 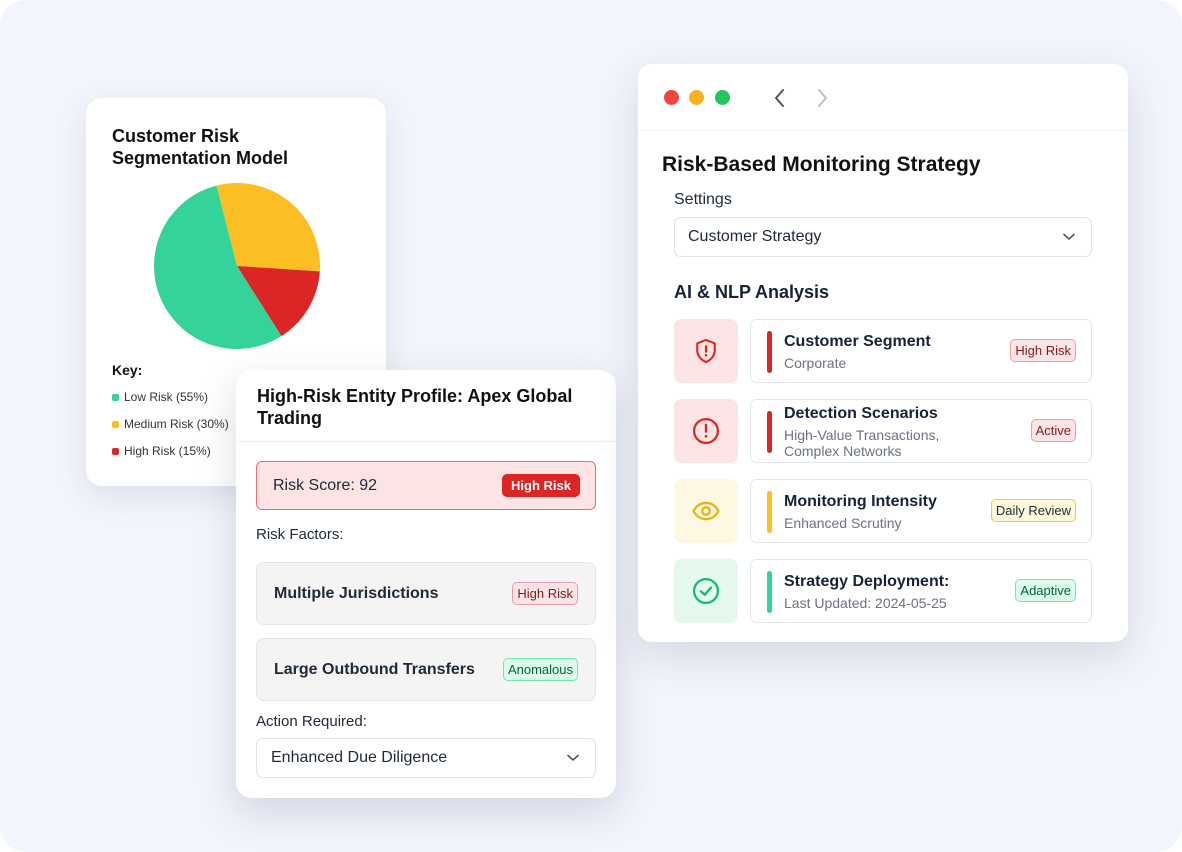 What do you see at coordinates (115, 424) in the screenshot?
I see `legend-swatch-medium-risk` at bounding box center [115, 424].